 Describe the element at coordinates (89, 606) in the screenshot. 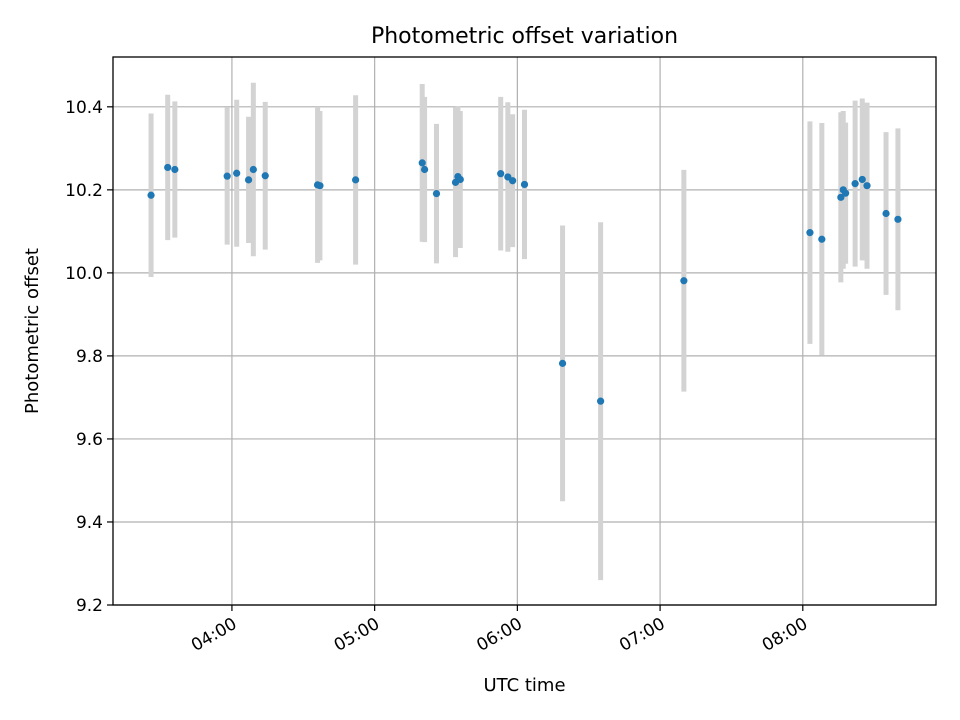

I see `y-tick-label: 9.2` at that location.